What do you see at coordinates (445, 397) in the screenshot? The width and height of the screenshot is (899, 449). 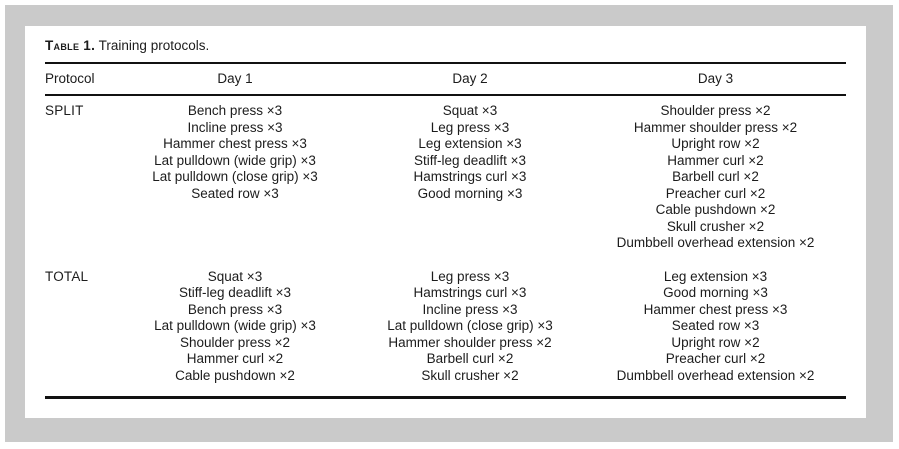 I see `rule-bottom` at bounding box center [445, 397].